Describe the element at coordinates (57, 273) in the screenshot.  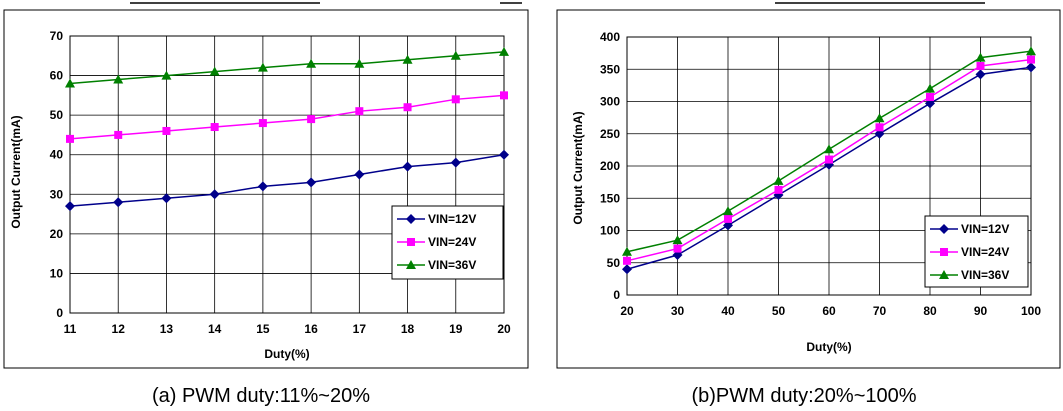
I see `y-tick-label: 10` at that location.